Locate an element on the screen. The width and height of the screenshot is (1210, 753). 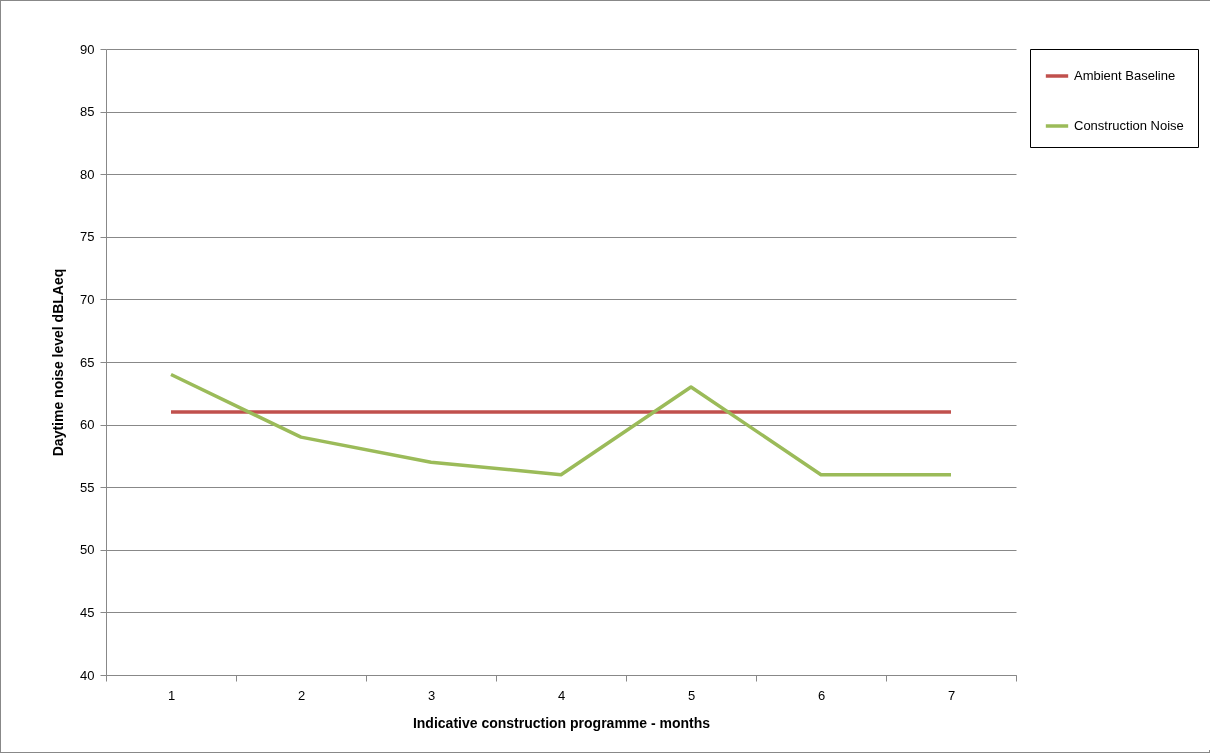
legend-label: Construction Noise is located at coordinates (1129, 125).